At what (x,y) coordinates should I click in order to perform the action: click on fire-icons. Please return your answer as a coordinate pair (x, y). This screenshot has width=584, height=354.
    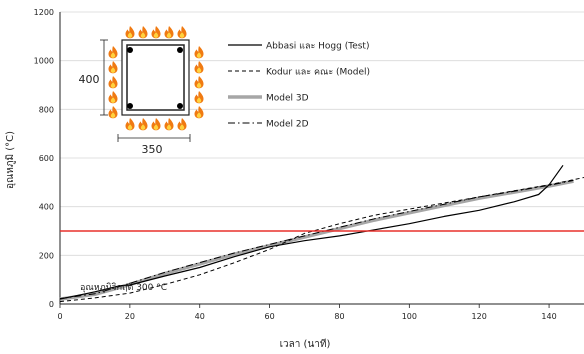
    Looking at the image, I should click on (156, 78).